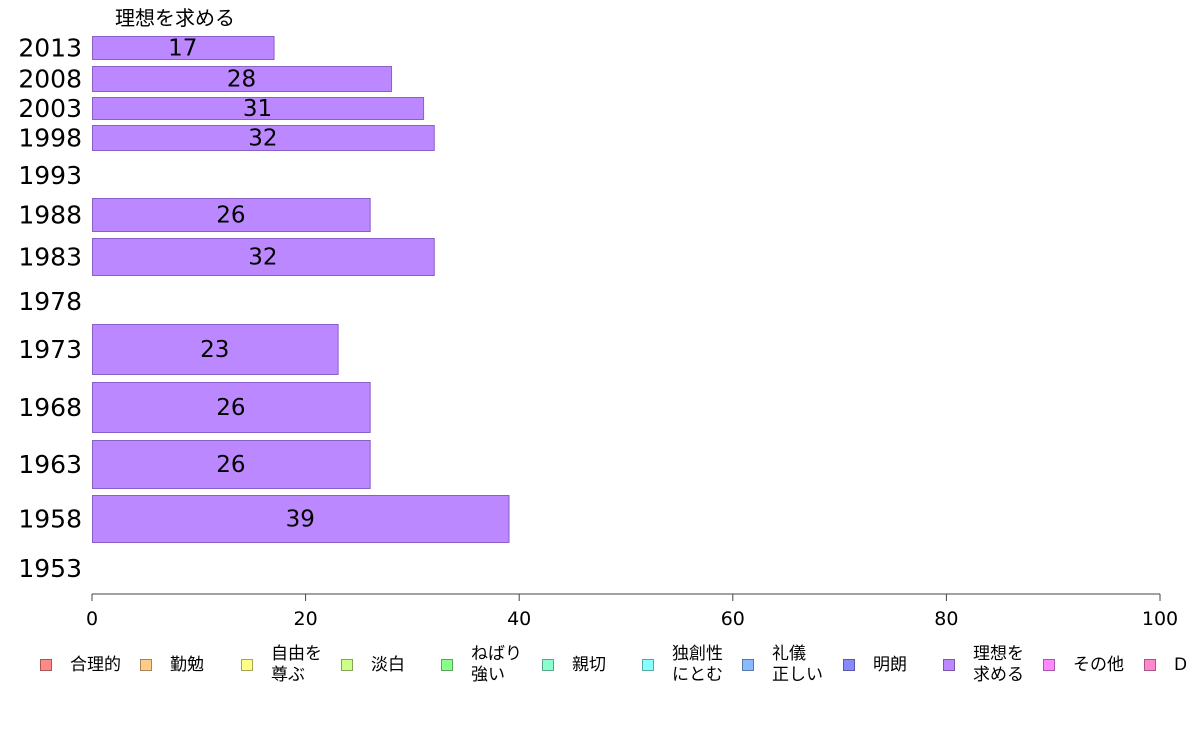  I want to click on y-tick-label: 1973, so click(50, 349).